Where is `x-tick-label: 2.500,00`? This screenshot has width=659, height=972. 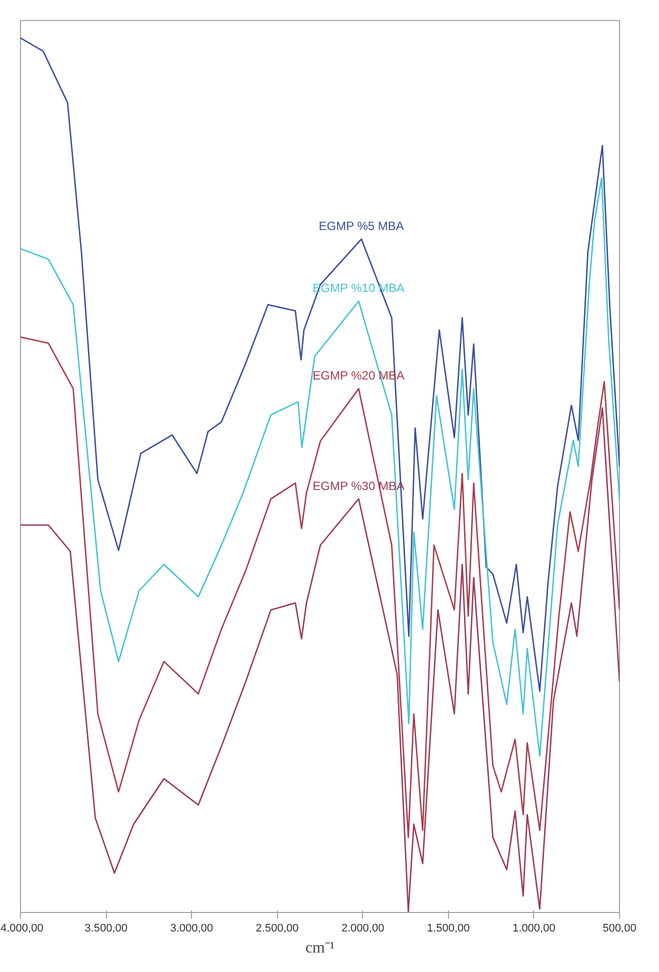 x-tick-label: 2.500,00 is located at coordinates (277, 928).